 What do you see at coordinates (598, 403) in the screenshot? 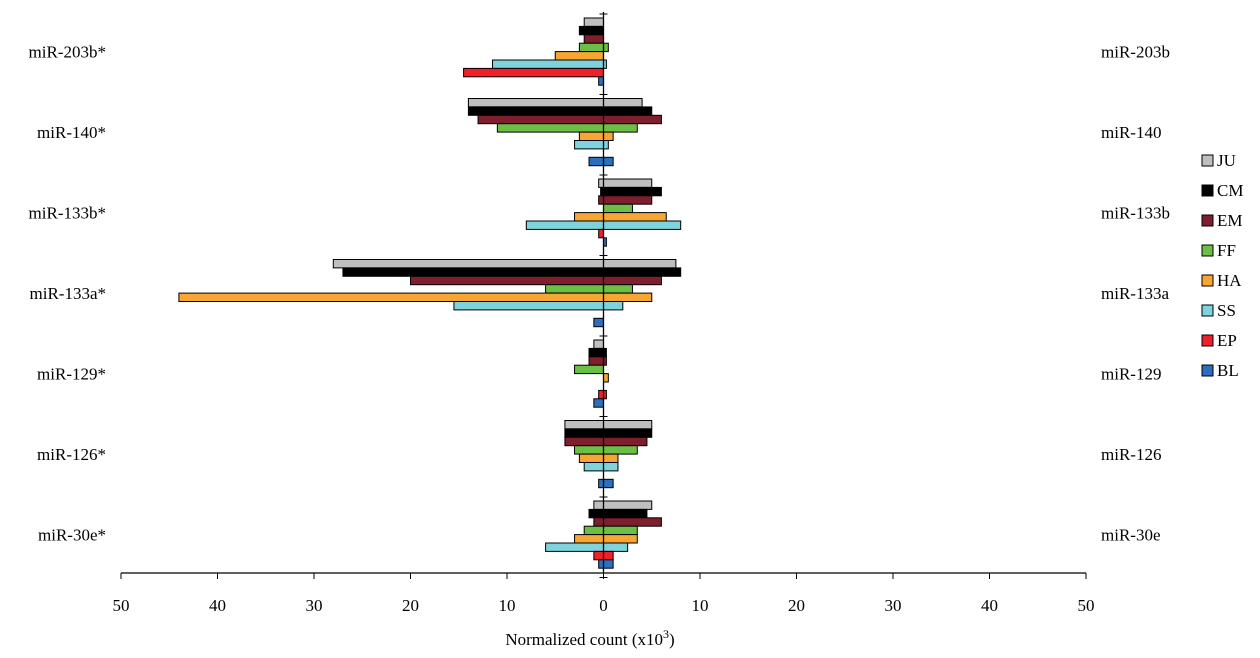
I see `bar-bl-miR-129*` at bounding box center [598, 403].